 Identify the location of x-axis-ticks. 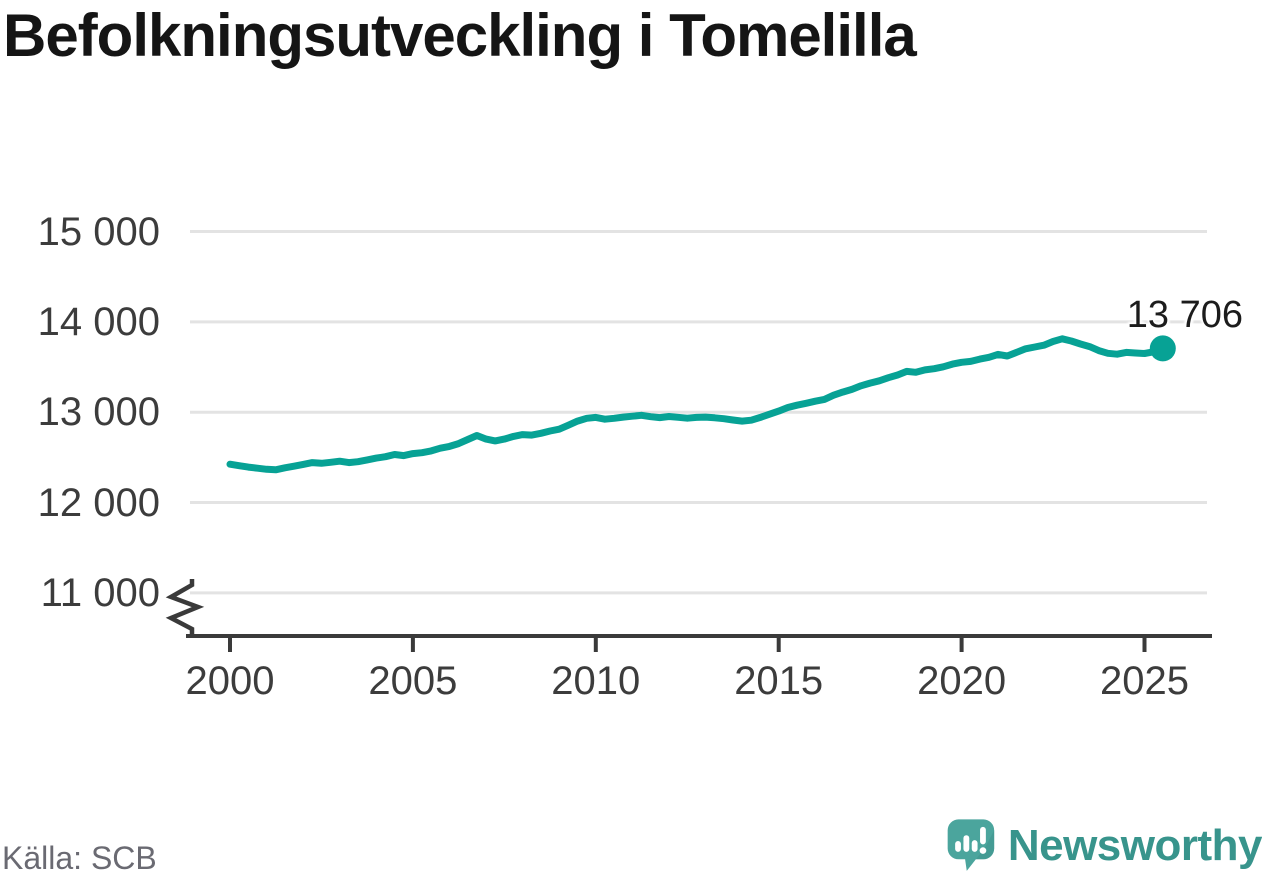
(687, 644).